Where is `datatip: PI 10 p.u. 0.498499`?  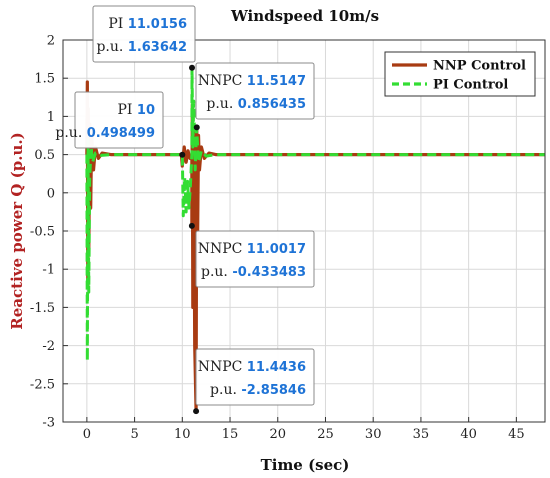 datatip: PI 10 p.u. 0.498499 is located at coordinates (120, 124).